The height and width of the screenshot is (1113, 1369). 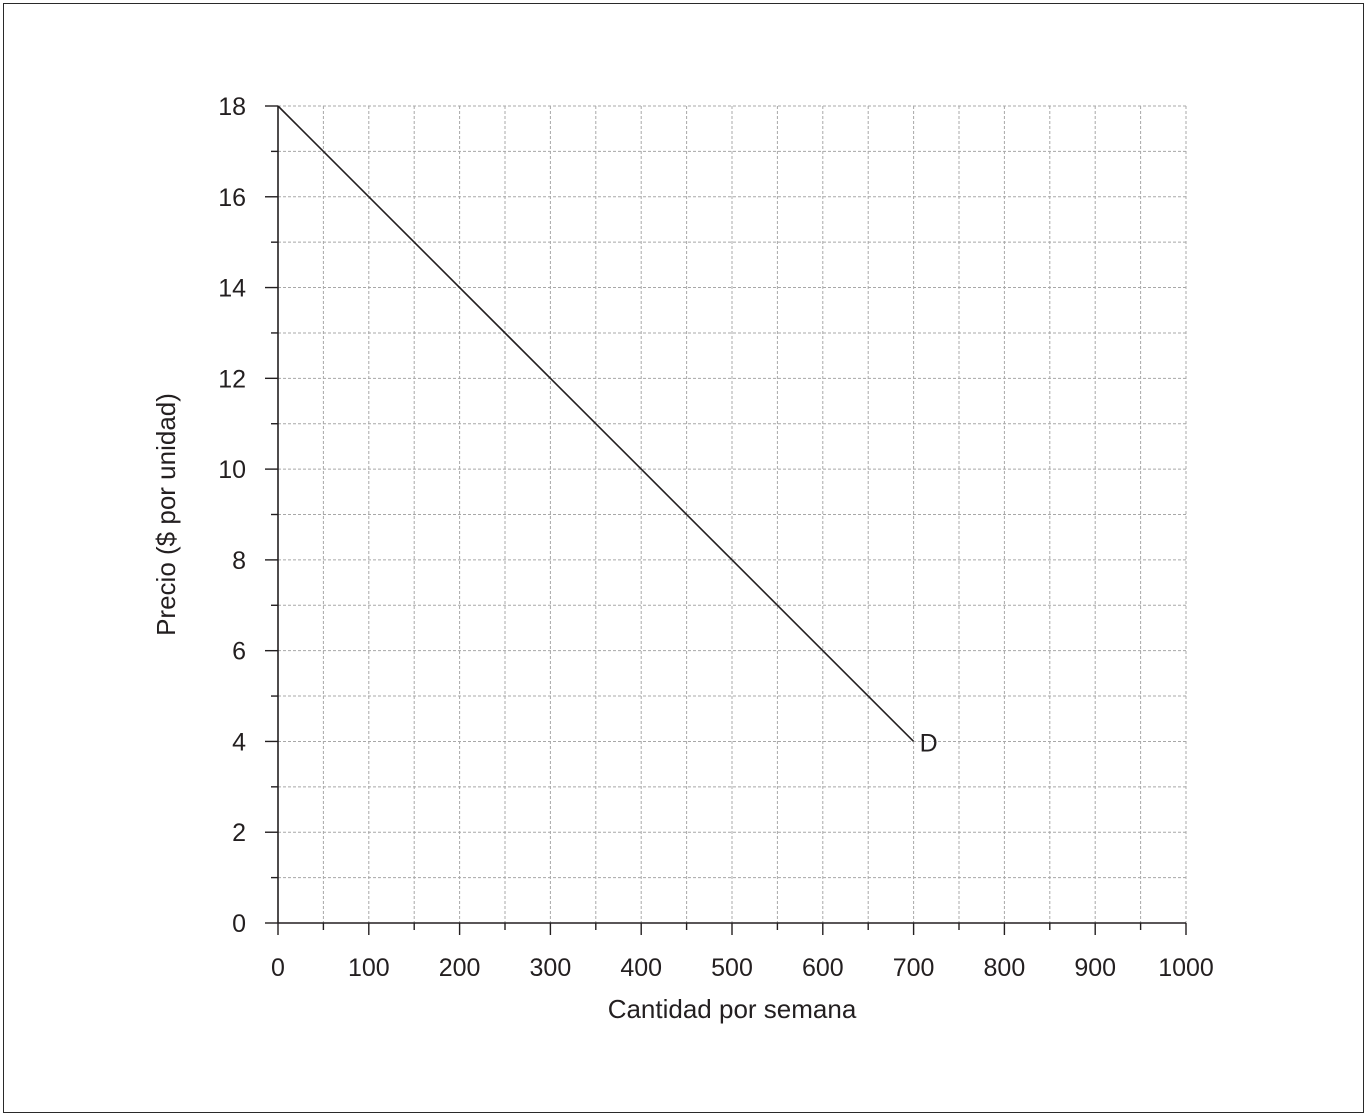 I want to click on y-tick-label: 6, so click(x=239, y=652).